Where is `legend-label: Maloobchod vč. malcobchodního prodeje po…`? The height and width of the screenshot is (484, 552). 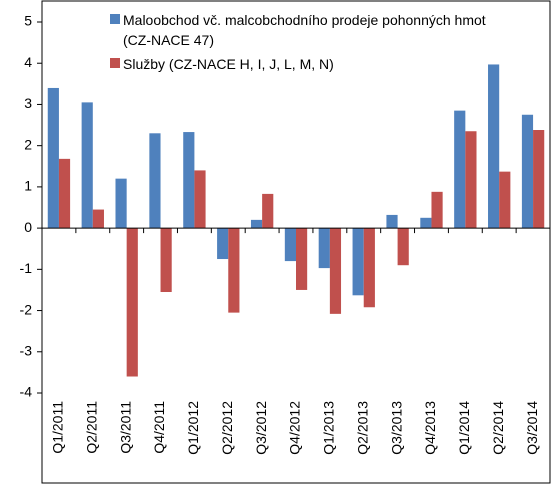
legend-label: Maloobchod vč. malcobchodního prodeje po… is located at coordinates (304, 30).